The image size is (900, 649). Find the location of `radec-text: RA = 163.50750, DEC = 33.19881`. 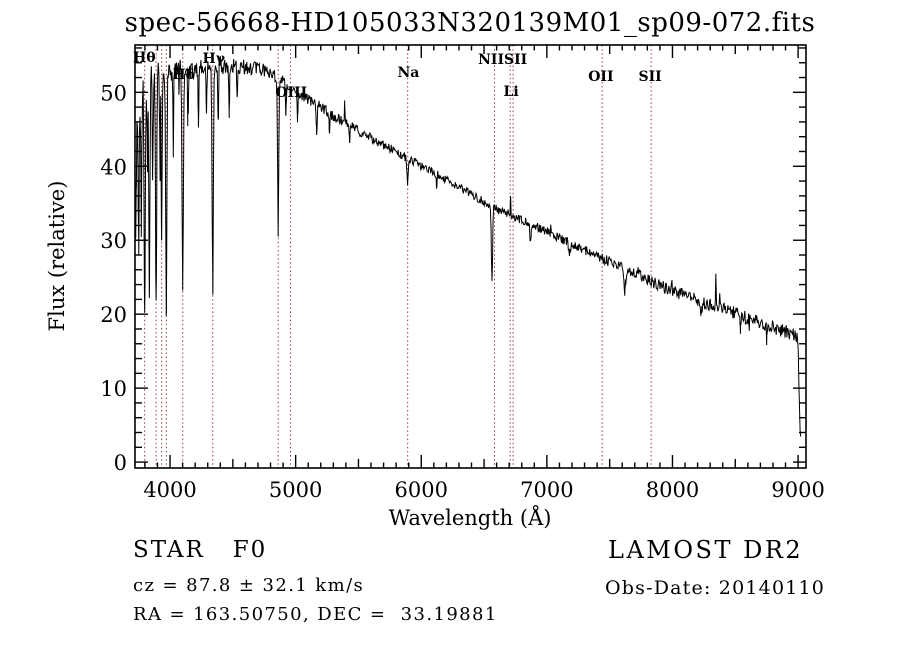

radec-text: RA = 163.50750, DEC = 33.19881 is located at coordinates (315, 614).